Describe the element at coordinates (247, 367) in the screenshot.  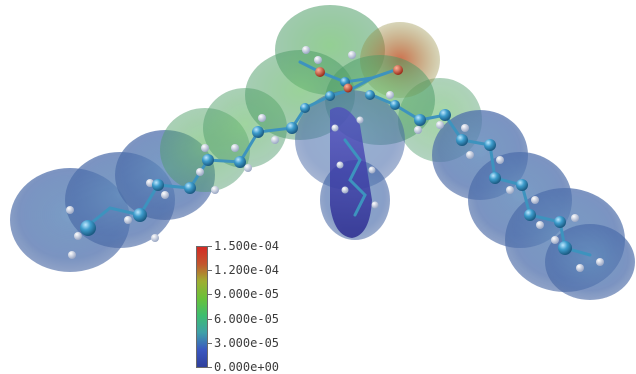
I see `colorbar-tick-label: 0.000e+00` at that location.